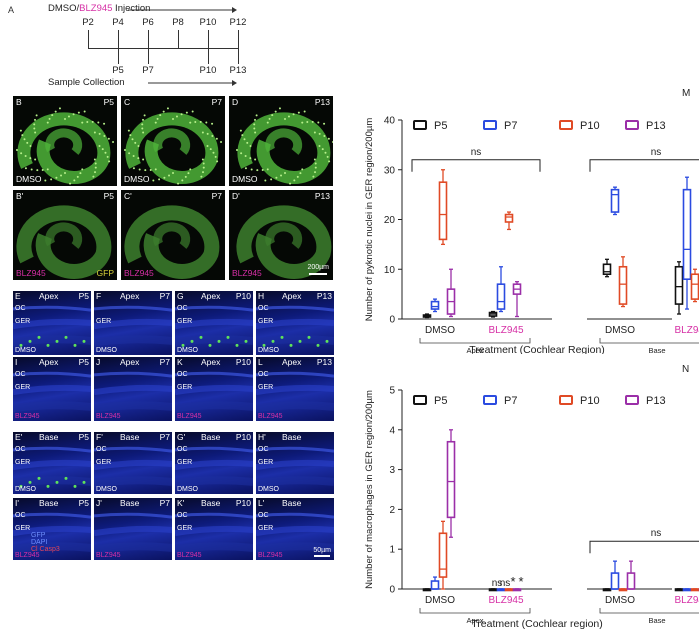 This screenshot has width=699, height=641. What do you see at coordinates (322, 550) in the screenshot?
I see `scale-label: 50µm` at bounding box center [322, 550].